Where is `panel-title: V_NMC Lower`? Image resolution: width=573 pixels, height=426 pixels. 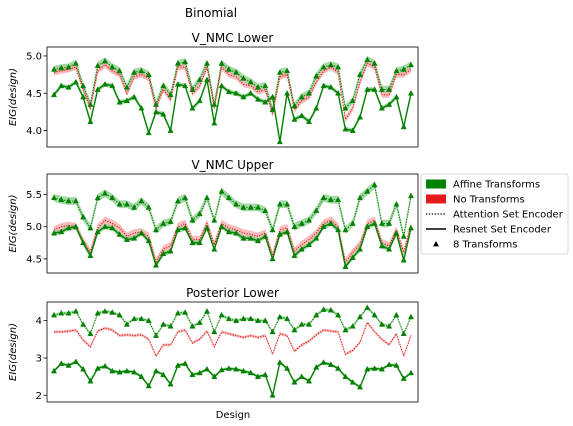
panel-title: V_NMC Lower is located at coordinates (233, 38).